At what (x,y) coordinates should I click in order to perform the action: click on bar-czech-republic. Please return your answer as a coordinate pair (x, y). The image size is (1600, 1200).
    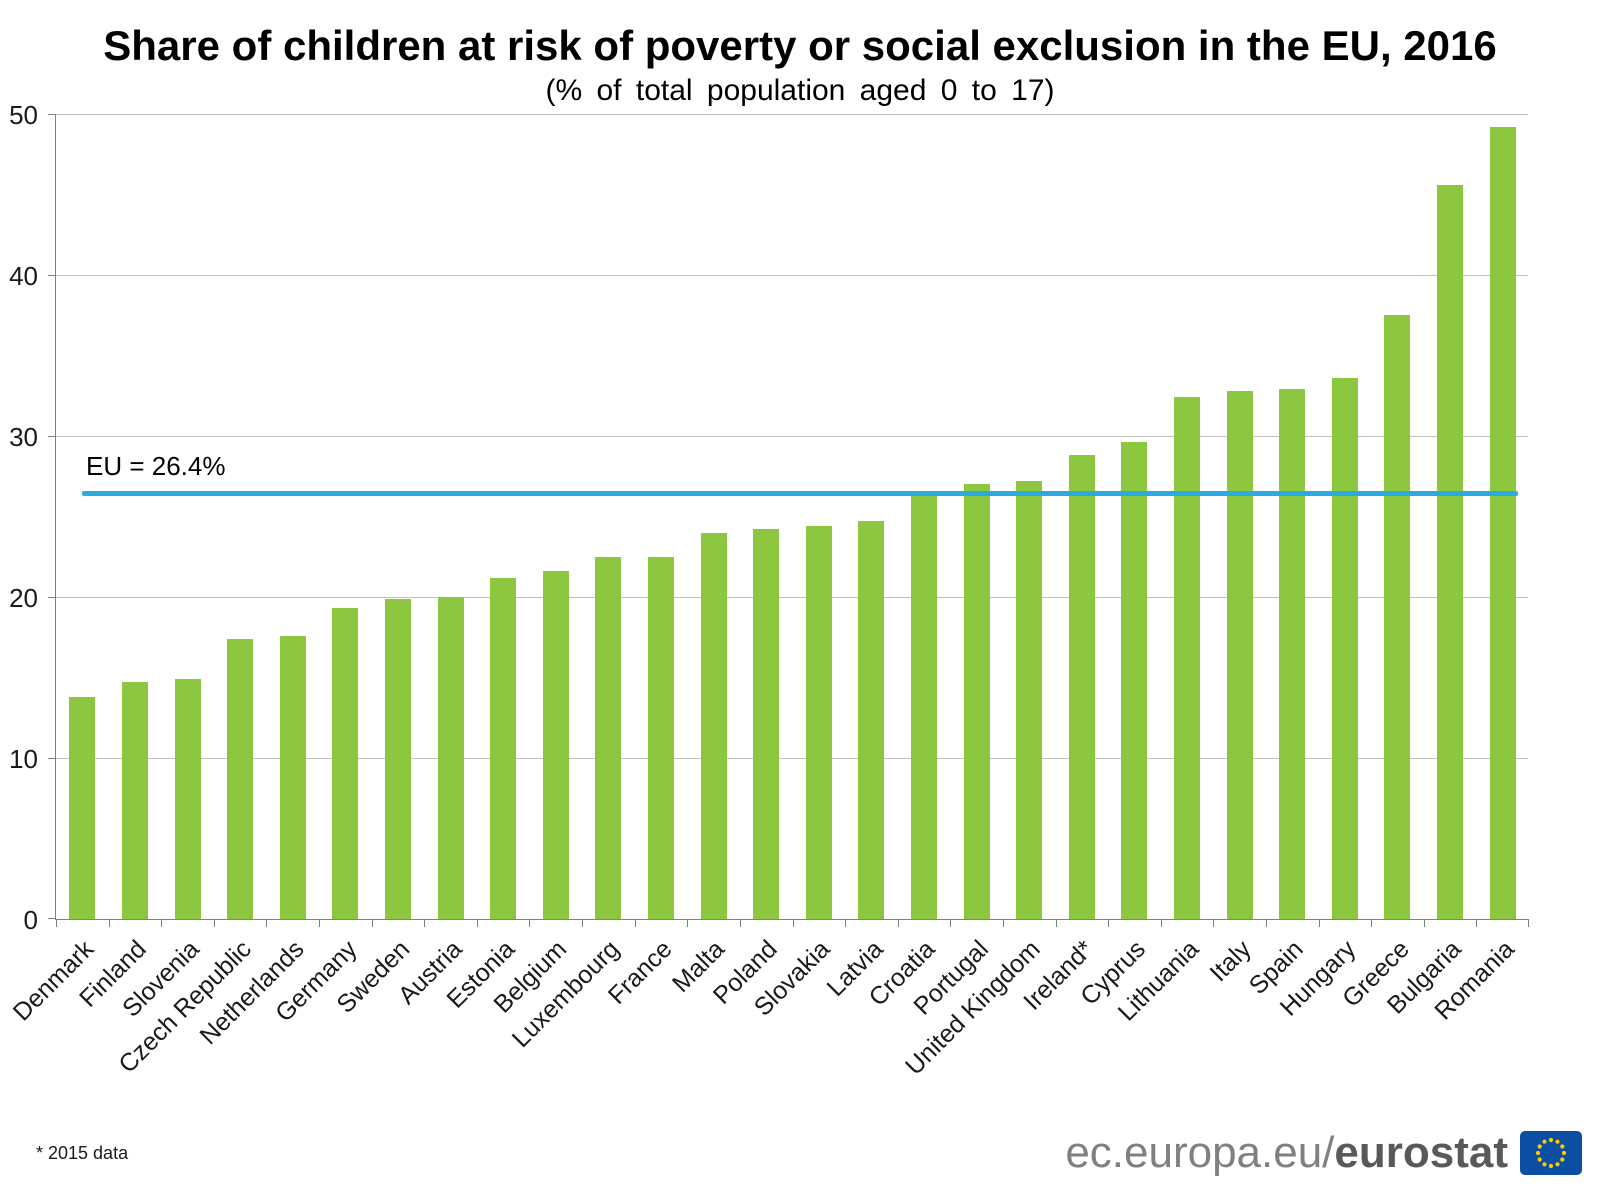
    Looking at the image, I should click on (240, 778).